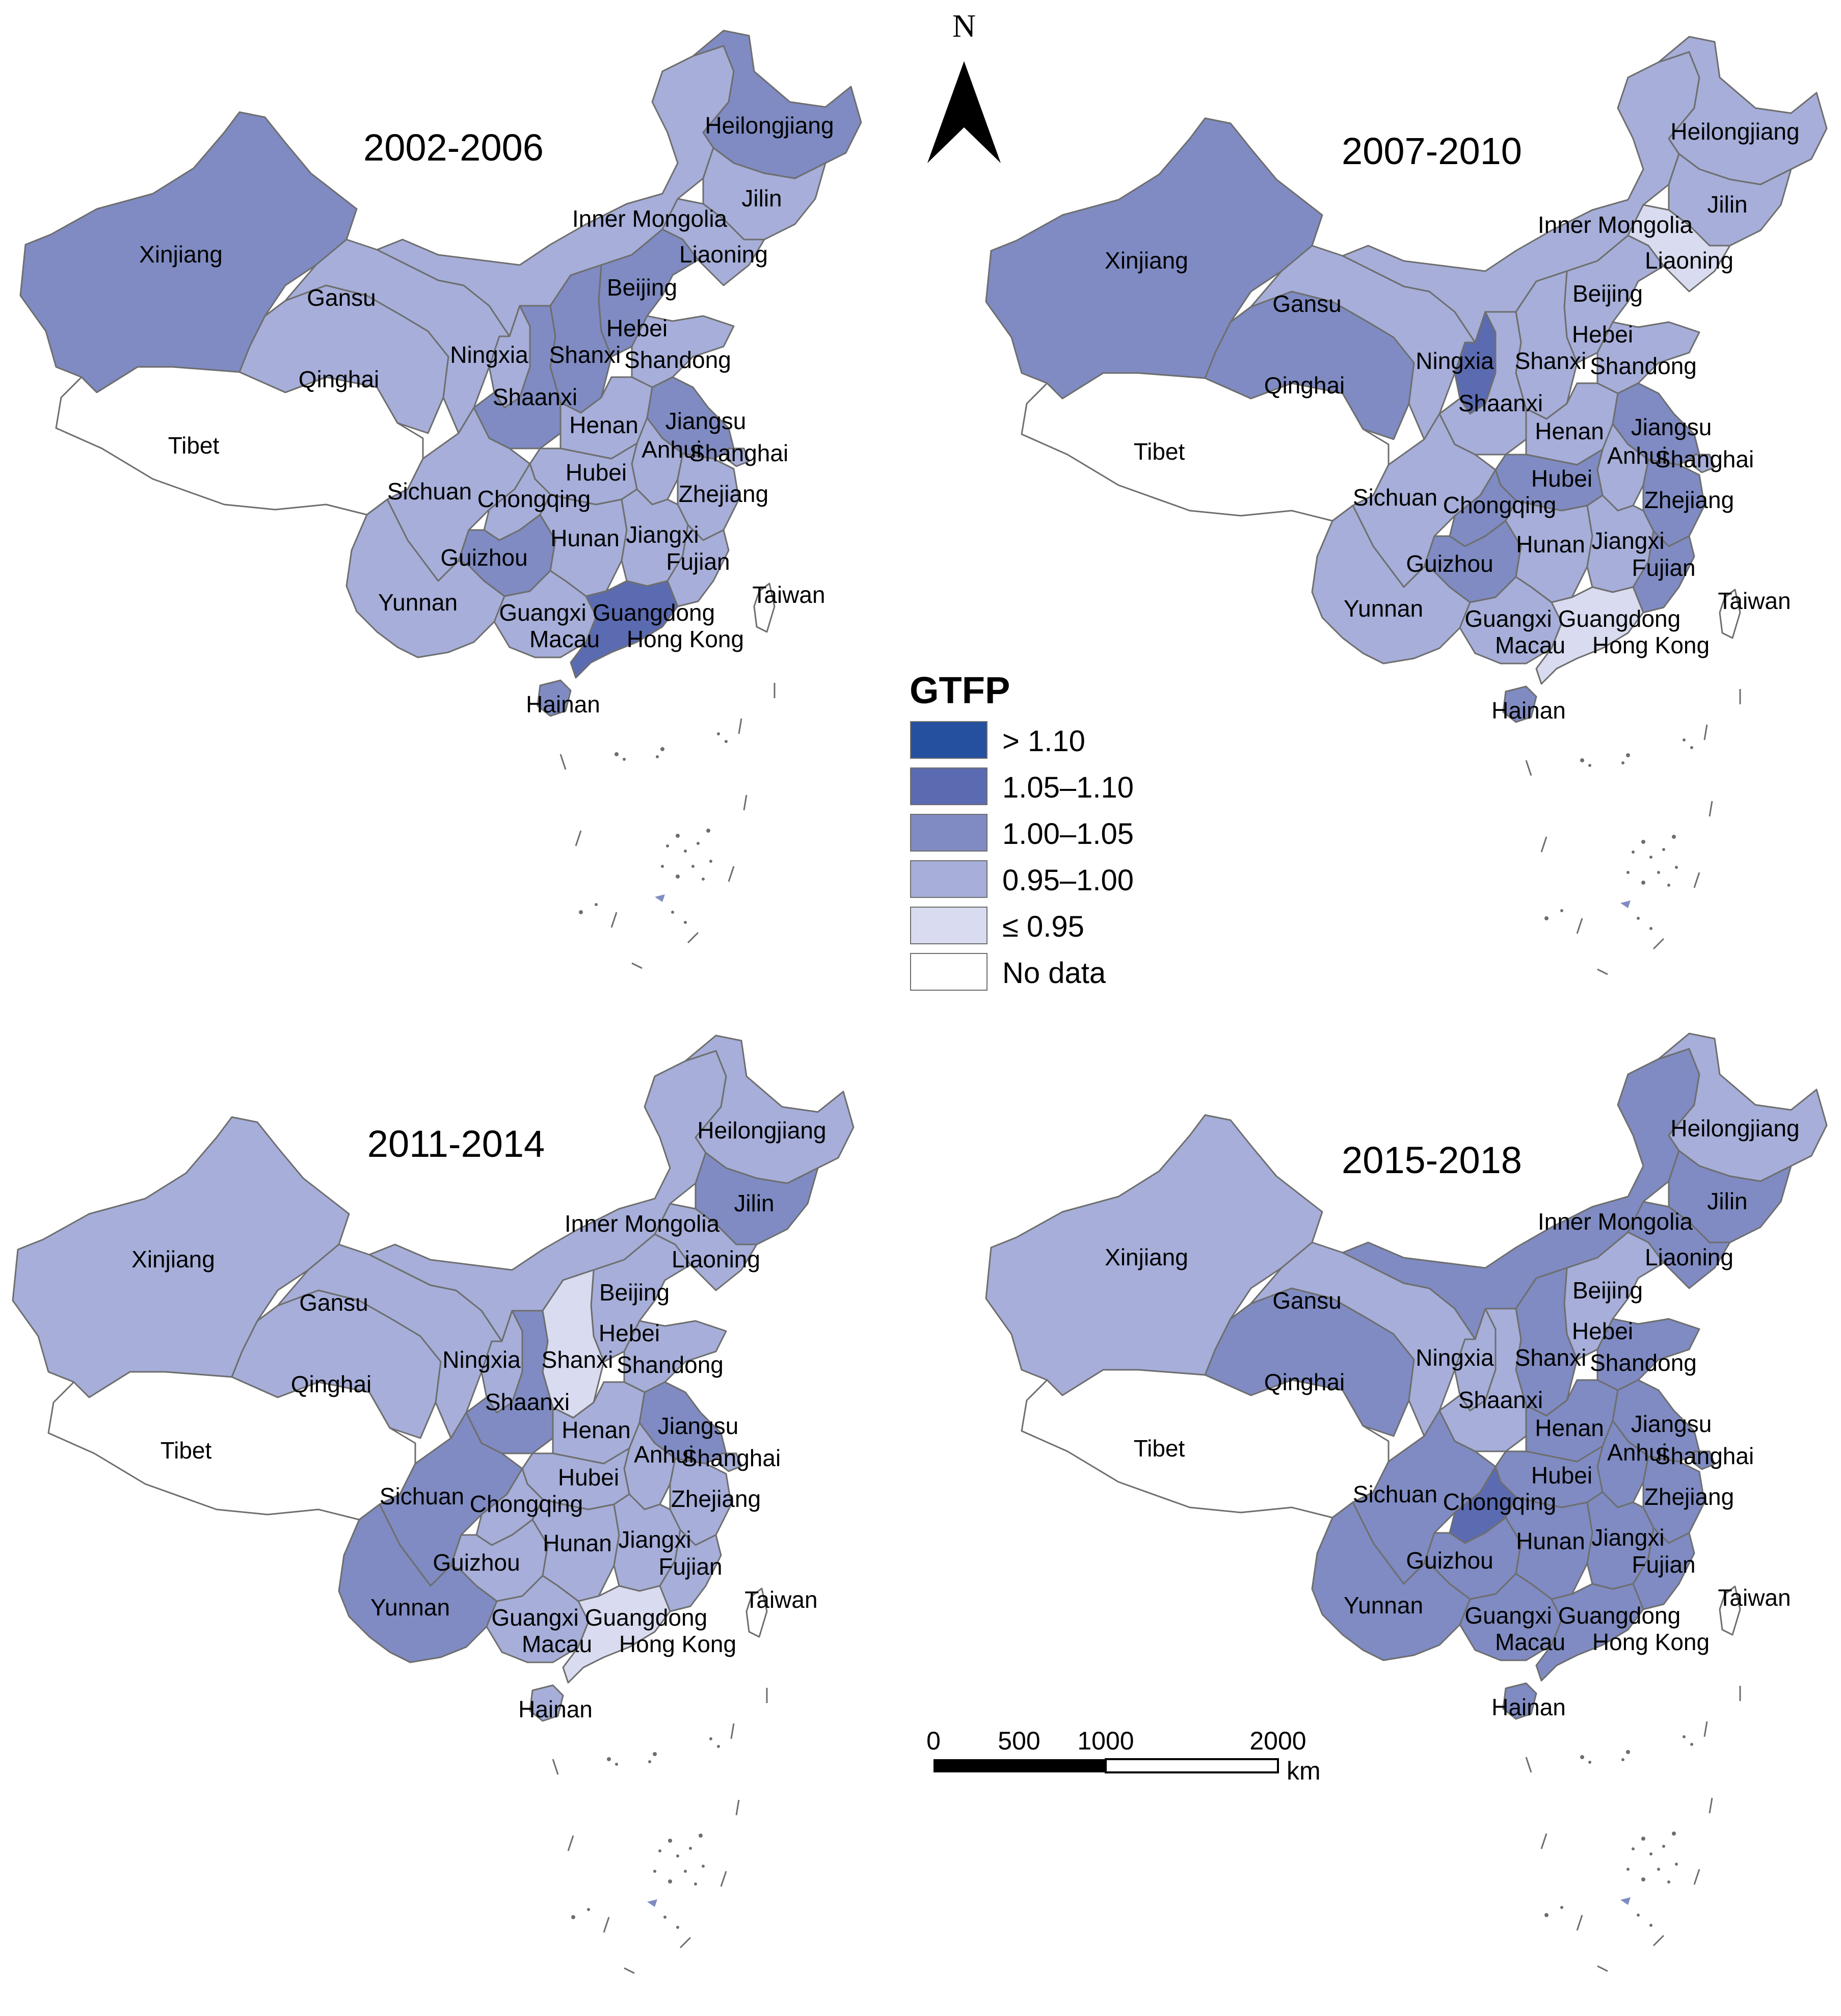 This screenshot has width=1841, height=2016. I want to click on label-henan: Henan, so click(596, 1430).